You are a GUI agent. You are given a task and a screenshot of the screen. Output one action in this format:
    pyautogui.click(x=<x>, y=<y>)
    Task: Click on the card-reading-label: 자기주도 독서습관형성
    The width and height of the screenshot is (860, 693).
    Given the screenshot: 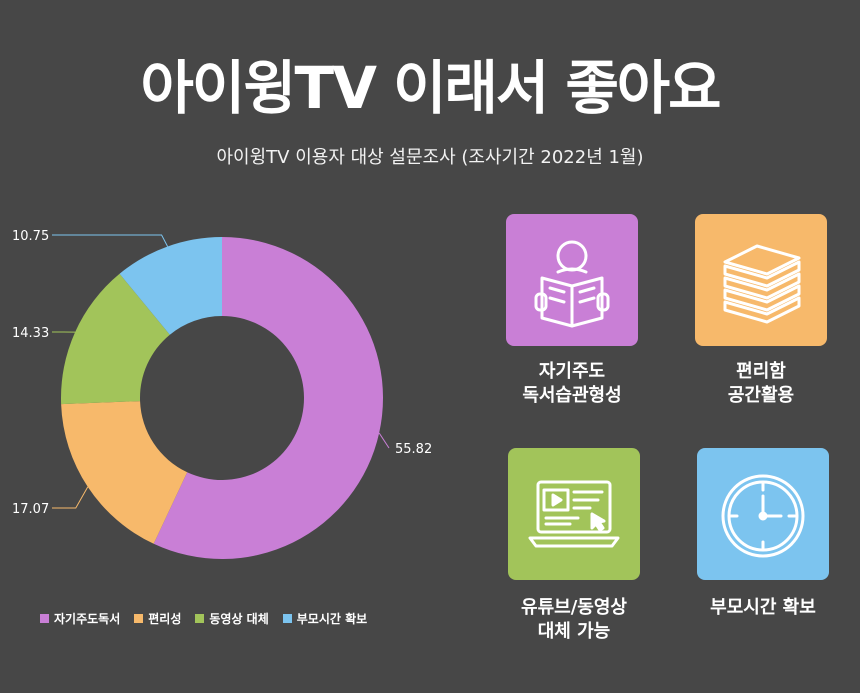 What is the action you would take?
    pyautogui.click(x=572, y=384)
    